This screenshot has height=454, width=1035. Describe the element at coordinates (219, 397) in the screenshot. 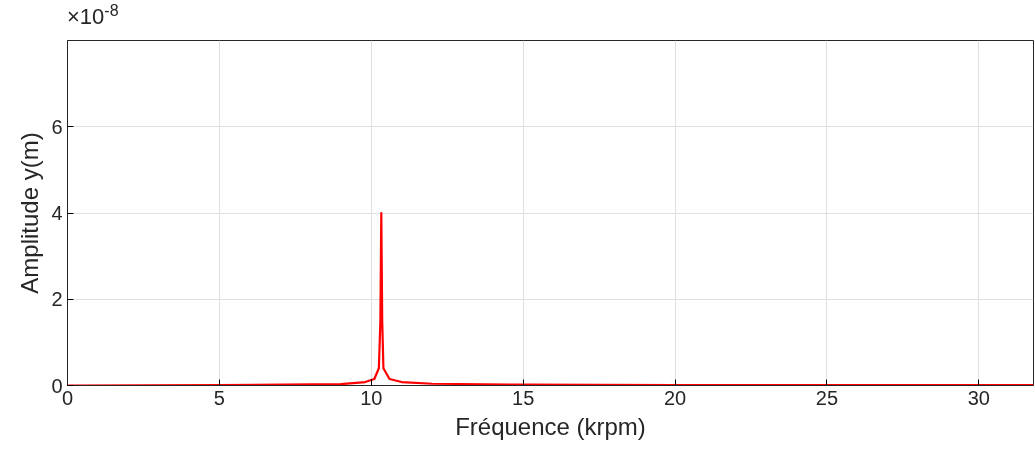

I see `x-tick-label: 5` at that location.